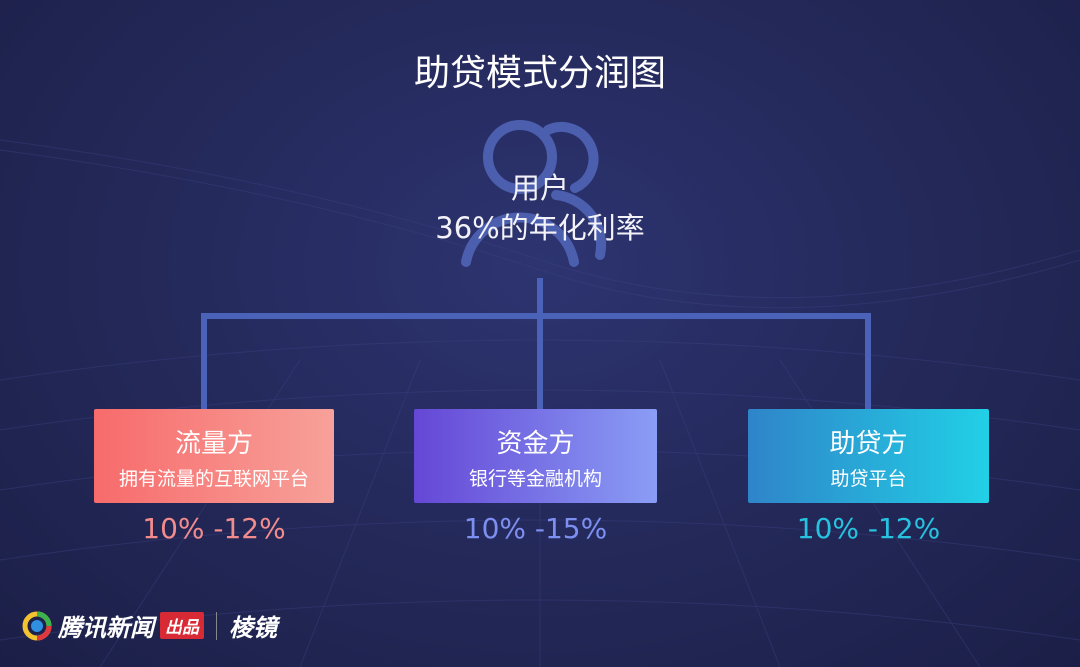 The image size is (1080, 667). Describe the element at coordinates (253, 628) in the screenshot. I see `sub-brand: 棱镜` at that location.